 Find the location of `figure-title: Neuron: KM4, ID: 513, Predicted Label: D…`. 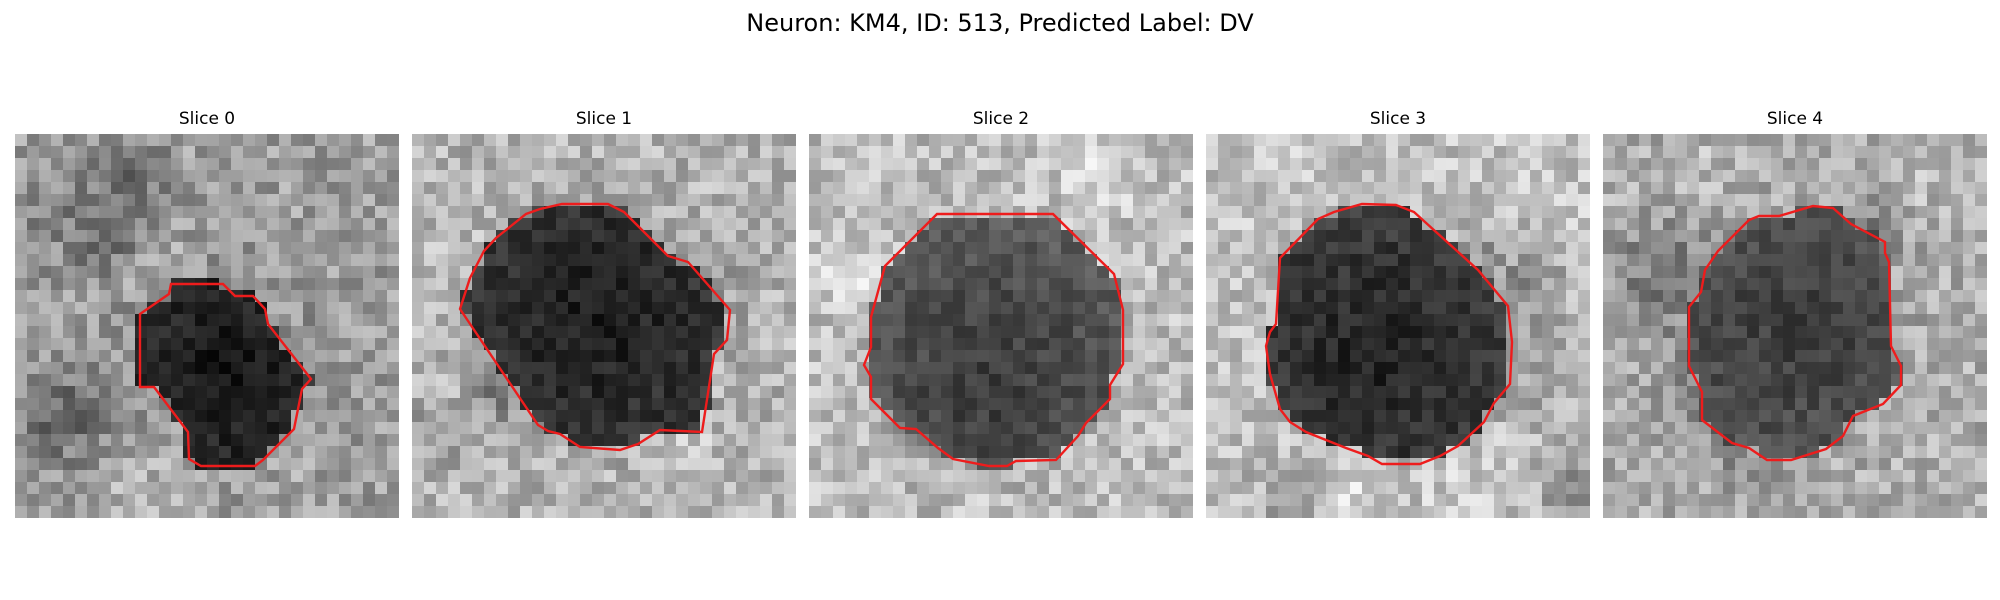

figure-title: Neuron: KM4, ID: 513, Predicted Label: D… is located at coordinates (1000, 23).